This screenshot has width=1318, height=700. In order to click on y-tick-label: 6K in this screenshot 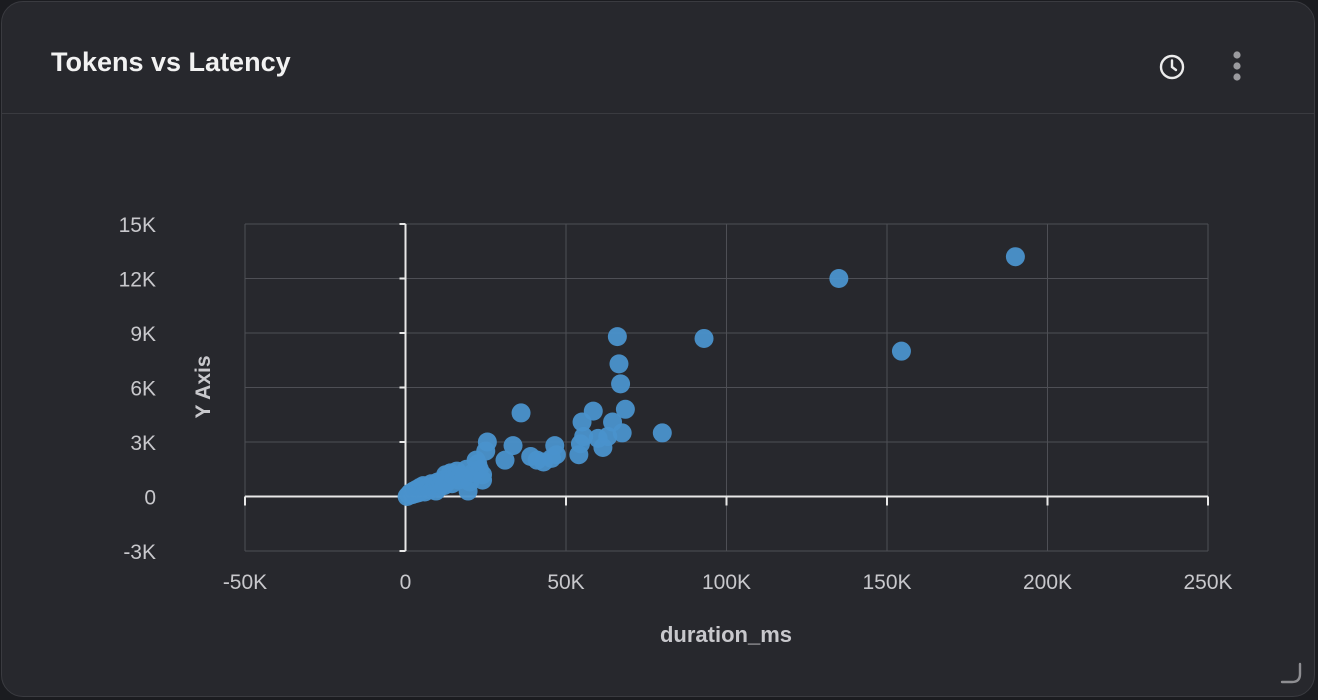, I will do `click(143, 389)`.